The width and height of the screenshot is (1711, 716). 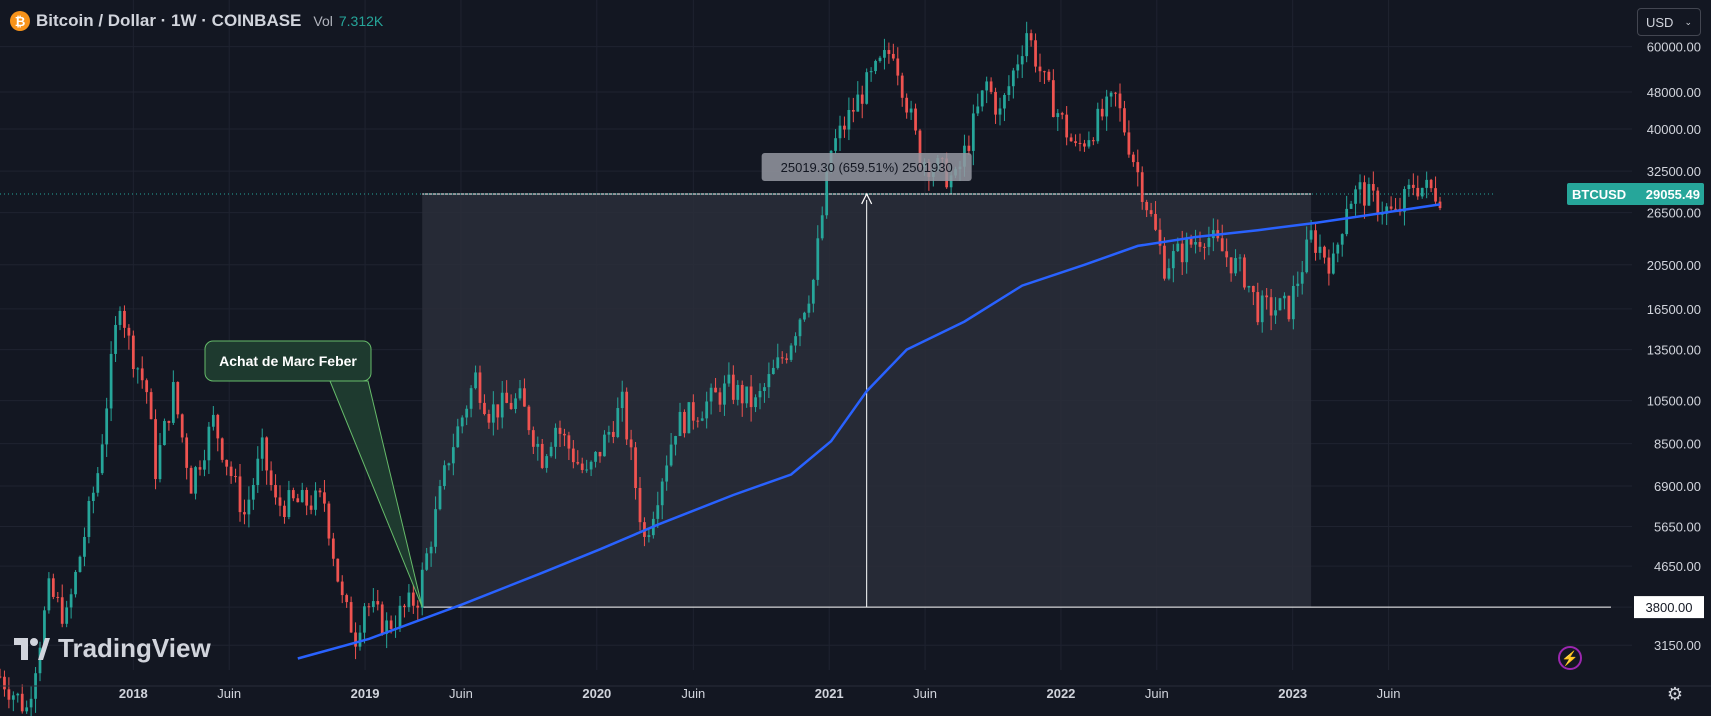 What do you see at coordinates (1675, 694) in the screenshot?
I see `gear-icon: ⚙` at bounding box center [1675, 694].